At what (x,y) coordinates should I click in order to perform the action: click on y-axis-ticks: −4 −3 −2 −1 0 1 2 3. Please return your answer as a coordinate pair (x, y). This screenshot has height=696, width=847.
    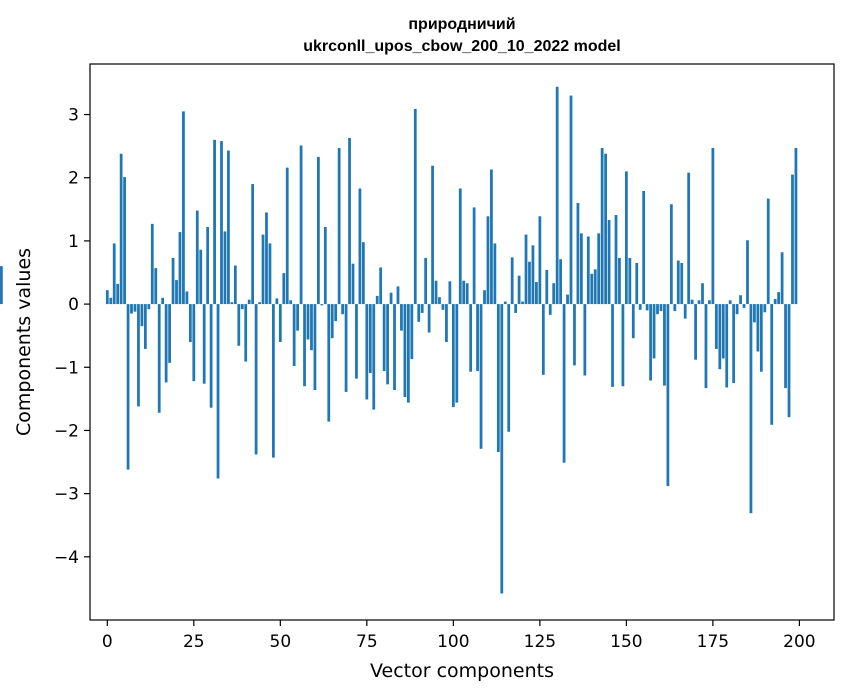
    Looking at the image, I should click on (72, 337).